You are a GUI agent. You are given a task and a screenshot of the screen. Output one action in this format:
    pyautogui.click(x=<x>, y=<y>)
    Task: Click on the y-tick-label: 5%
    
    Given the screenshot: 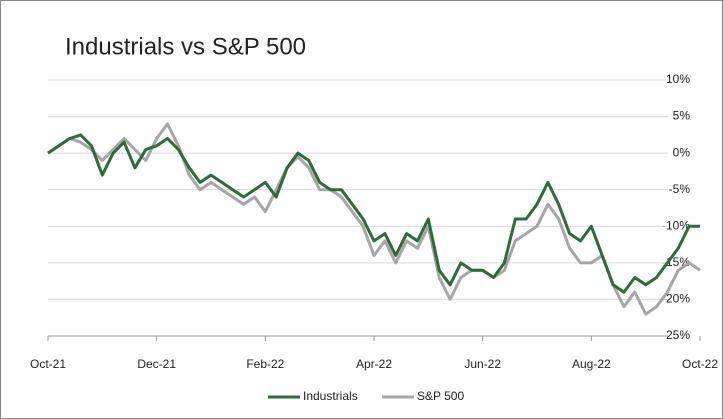 What is the action you would take?
    pyautogui.click(x=682, y=116)
    